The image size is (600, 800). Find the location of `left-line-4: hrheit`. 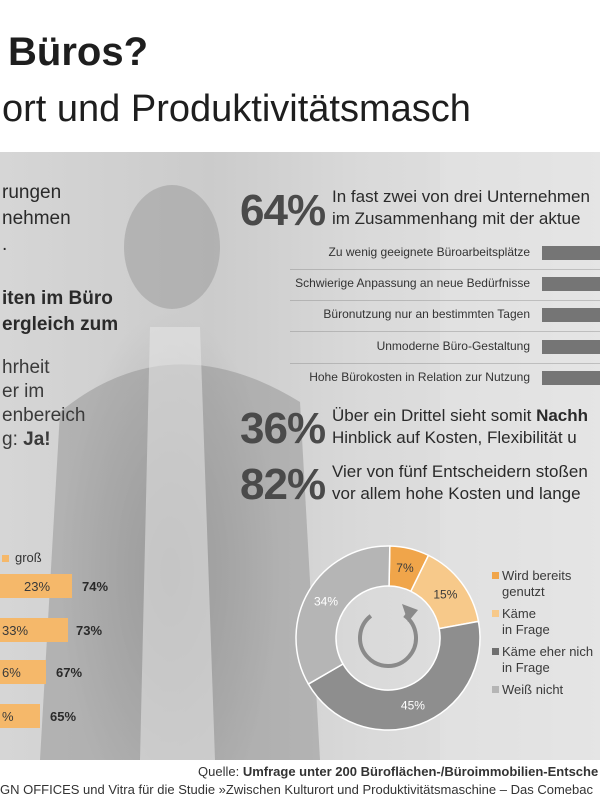

left-line-4: hrheit is located at coordinates (26, 367).